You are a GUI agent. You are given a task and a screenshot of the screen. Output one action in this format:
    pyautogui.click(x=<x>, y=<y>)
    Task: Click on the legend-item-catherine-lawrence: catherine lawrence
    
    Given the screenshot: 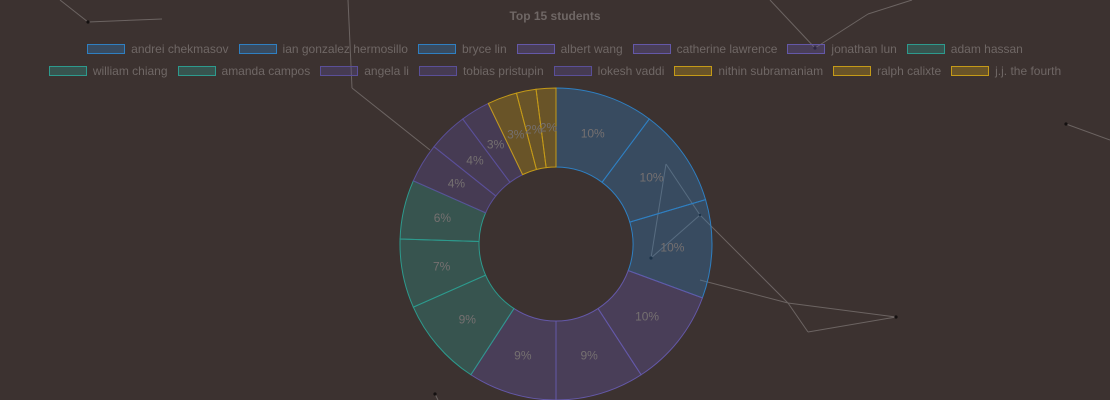 What is the action you would take?
    pyautogui.click(x=705, y=49)
    